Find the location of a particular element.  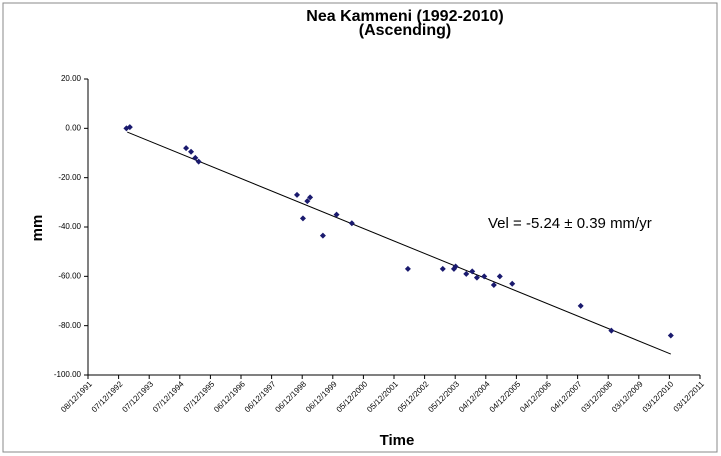

chart-subtitle: (Ascending) is located at coordinates (405, 30).